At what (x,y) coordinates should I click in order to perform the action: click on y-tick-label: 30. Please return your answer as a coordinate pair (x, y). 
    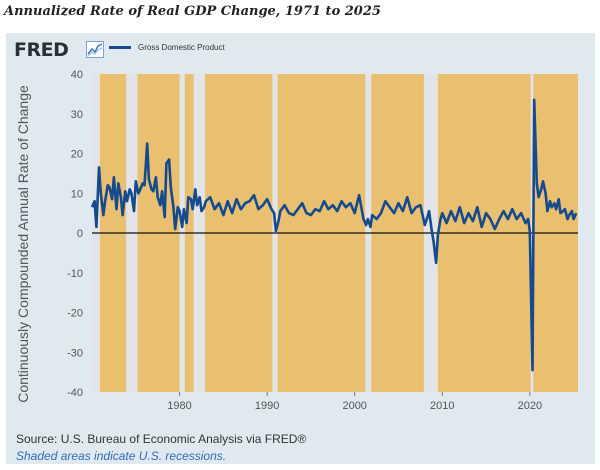
    Looking at the image, I should click on (77, 115).